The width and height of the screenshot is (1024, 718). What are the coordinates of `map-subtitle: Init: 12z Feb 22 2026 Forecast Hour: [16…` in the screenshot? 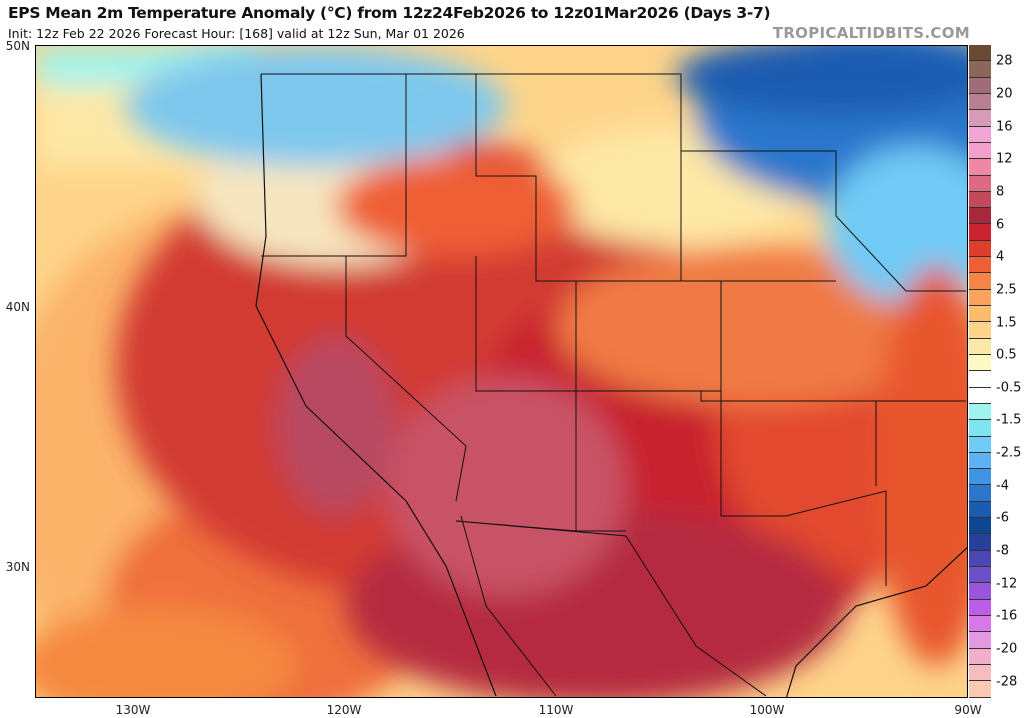 It's located at (236, 33).